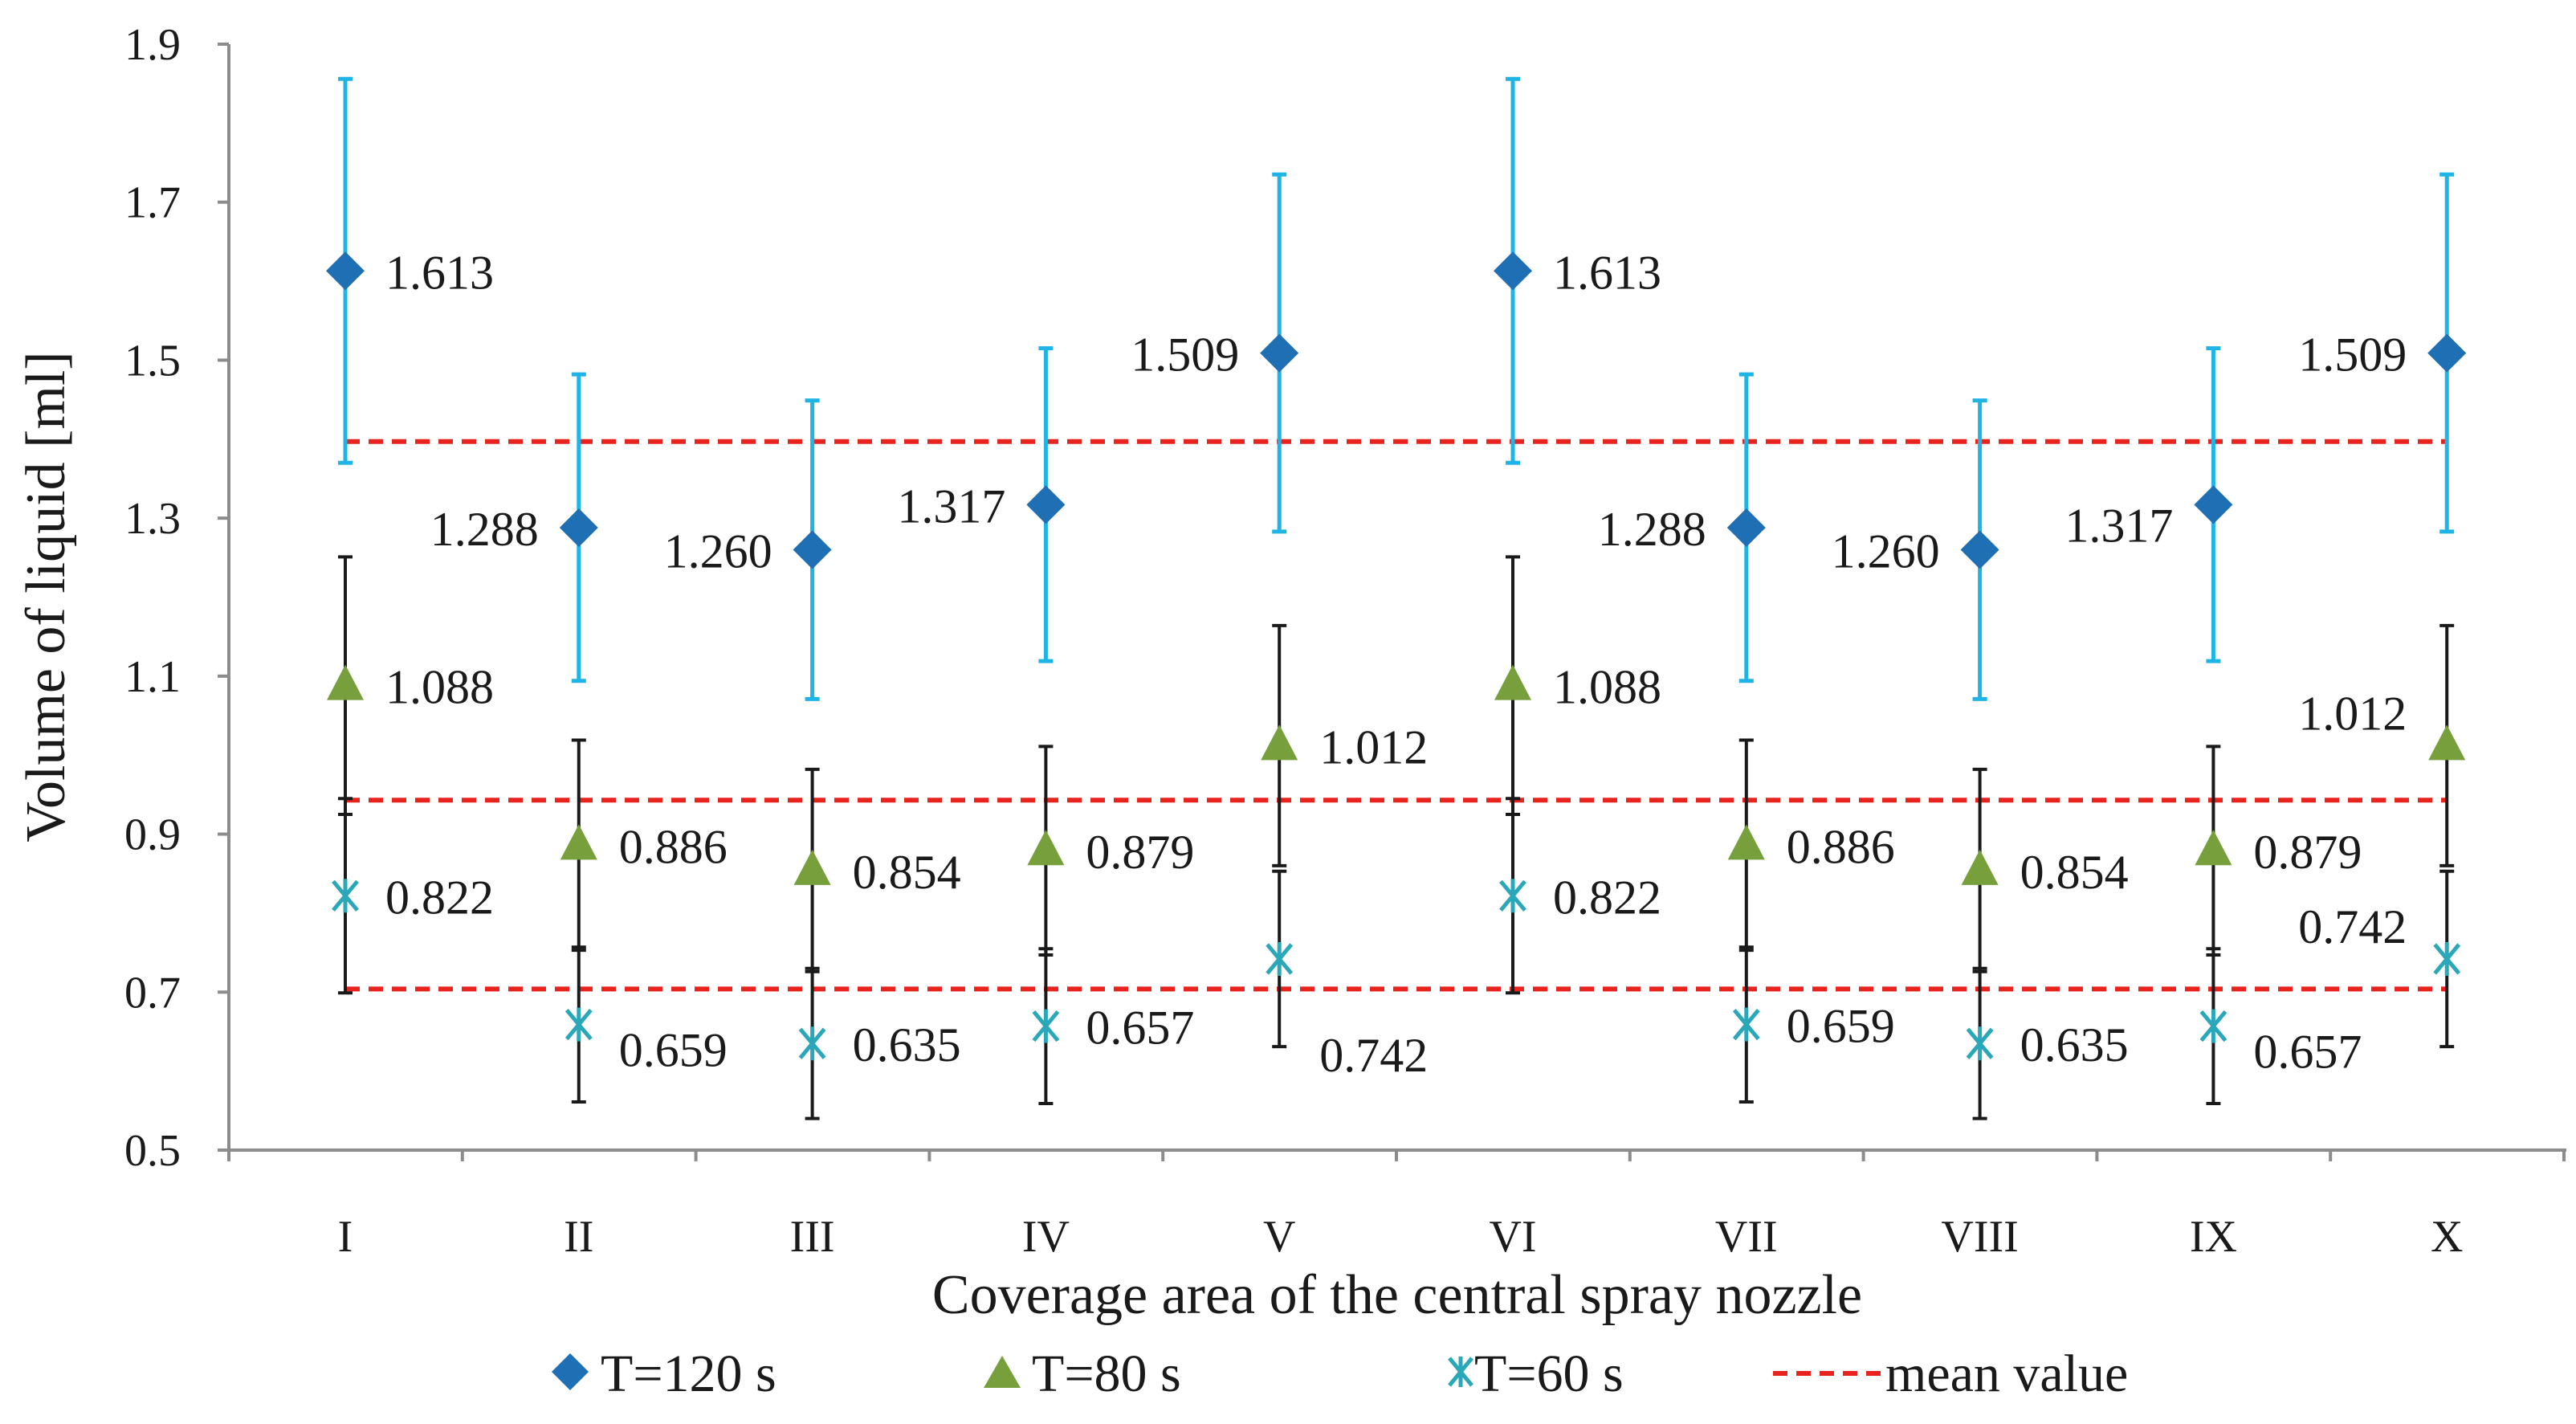  What do you see at coordinates (1046, 1237) in the screenshot?
I see `x-tick-label: IV` at bounding box center [1046, 1237].